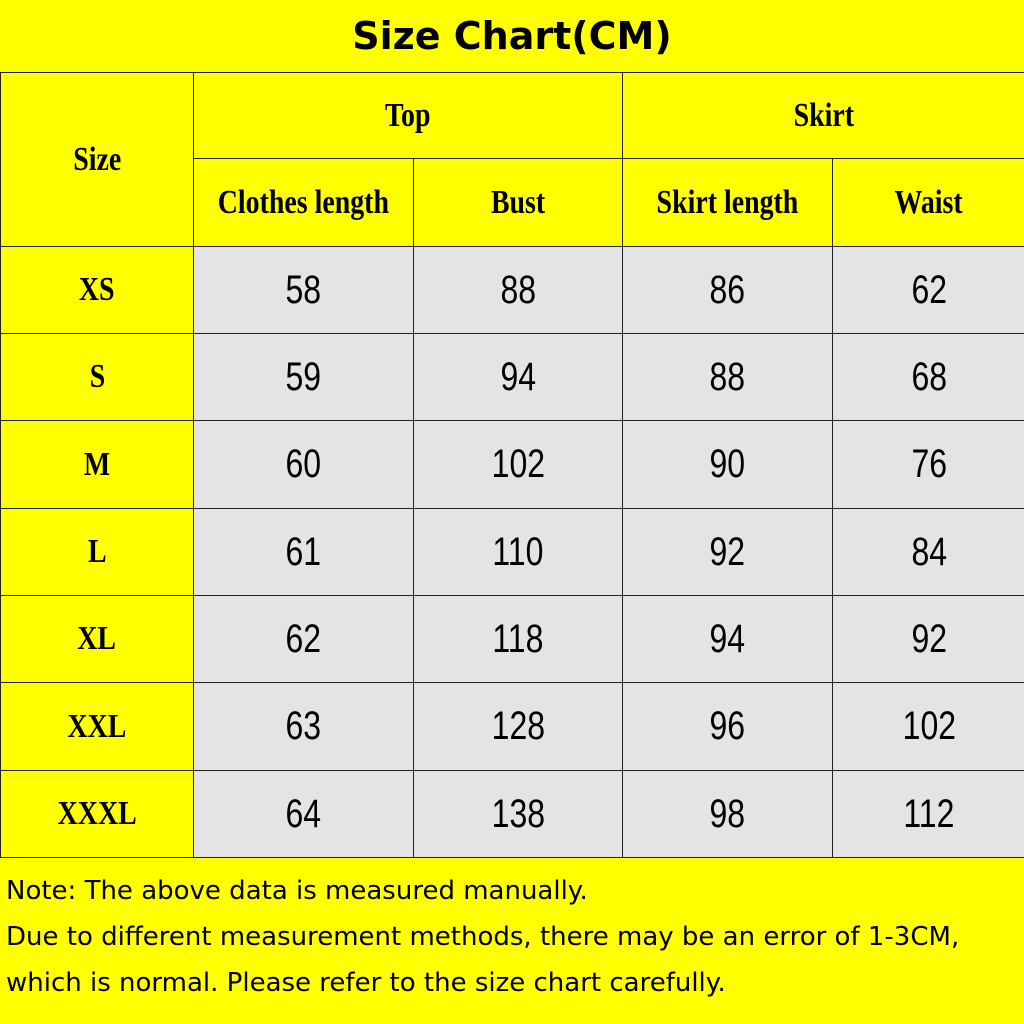 This screenshot has width=1024, height=1024. I want to click on measurement: 63, so click(303, 726).